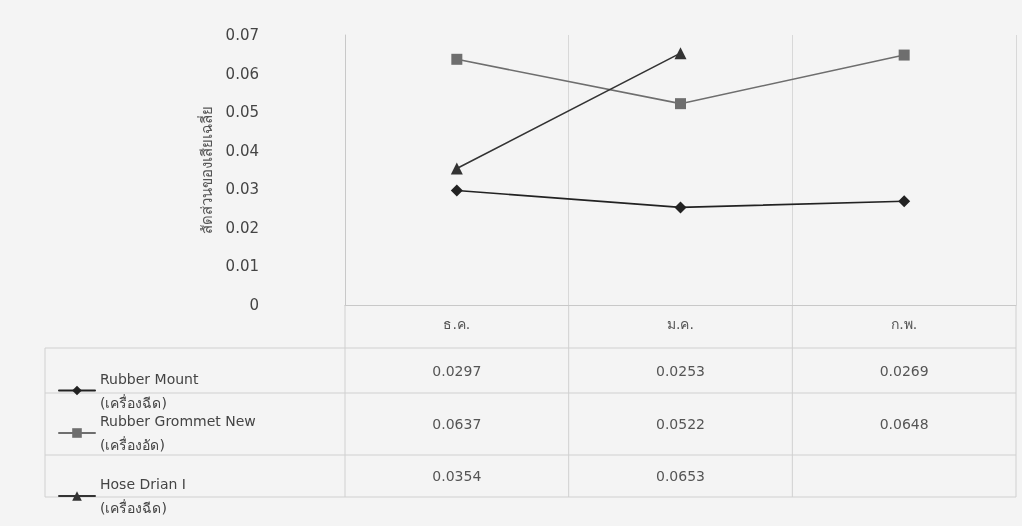 The height and width of the screenshot is (526, 1022). What do you see at coordinates (151, 390) in the screenshot?
I see `legend-label: Rubber Mount (เครื่องฉีด)` at bounding box center [151, 390].